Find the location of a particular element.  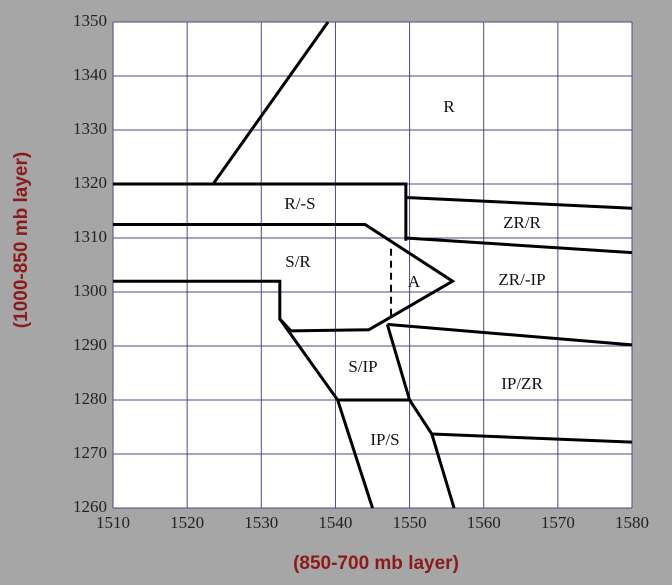

x-tick-label: 1510 is located at coordinates (113, 522).